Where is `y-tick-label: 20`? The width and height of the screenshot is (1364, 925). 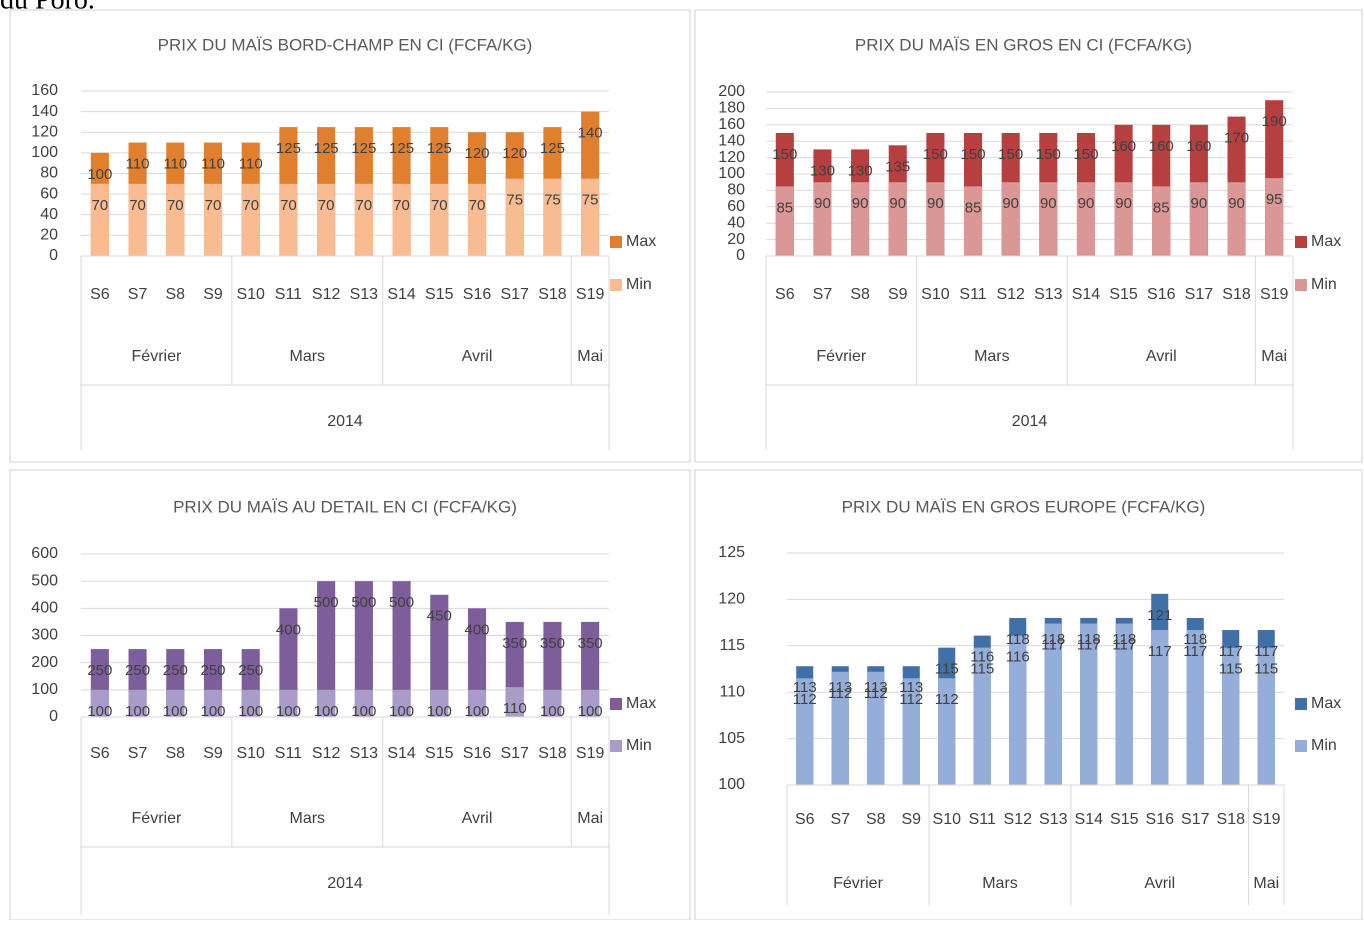 y-tick-label: 20 is located at coordinates (736, 239).